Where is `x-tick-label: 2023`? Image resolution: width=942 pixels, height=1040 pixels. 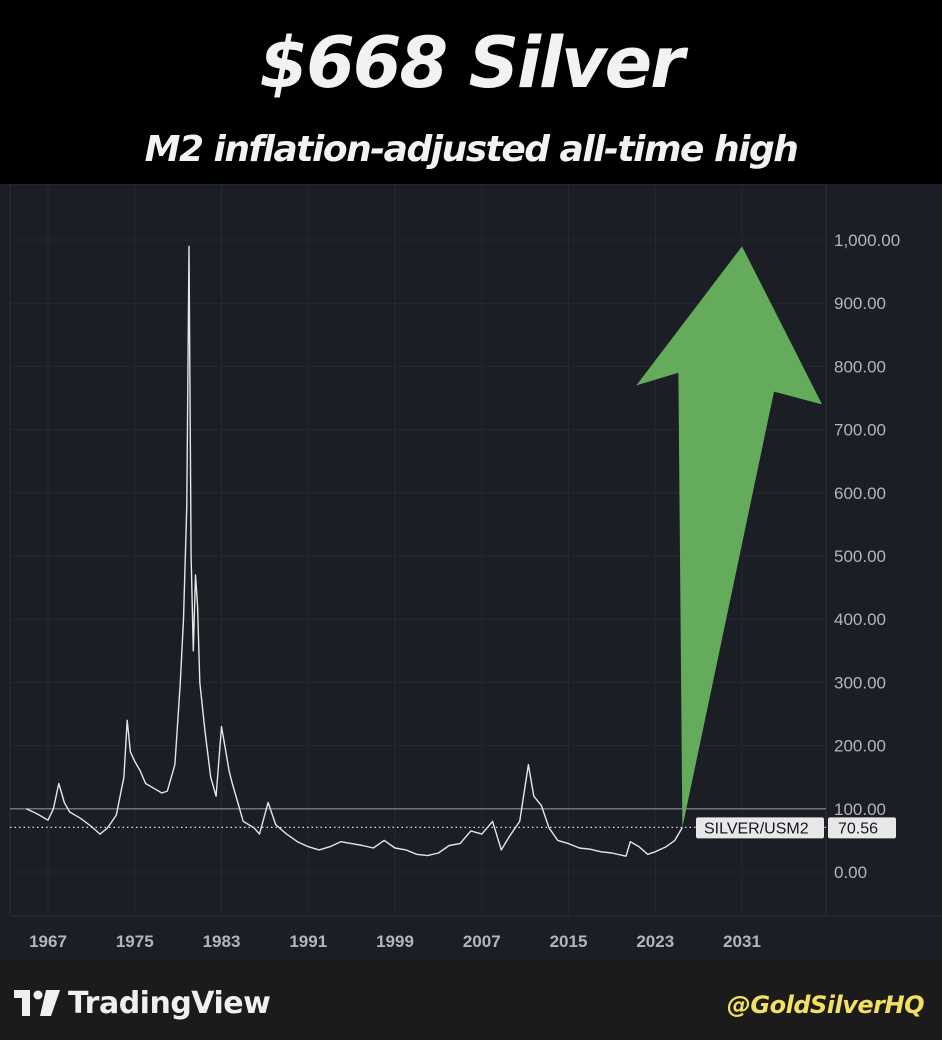 x-tick-label: 2023 is located at coordinates (655, 941).